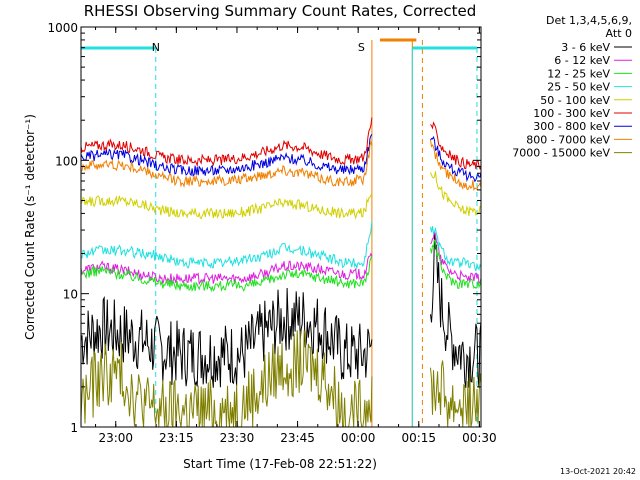 This screenshot has height=480, width=640. I want to click on x-tick-label: 00:30, so click(479, 438).